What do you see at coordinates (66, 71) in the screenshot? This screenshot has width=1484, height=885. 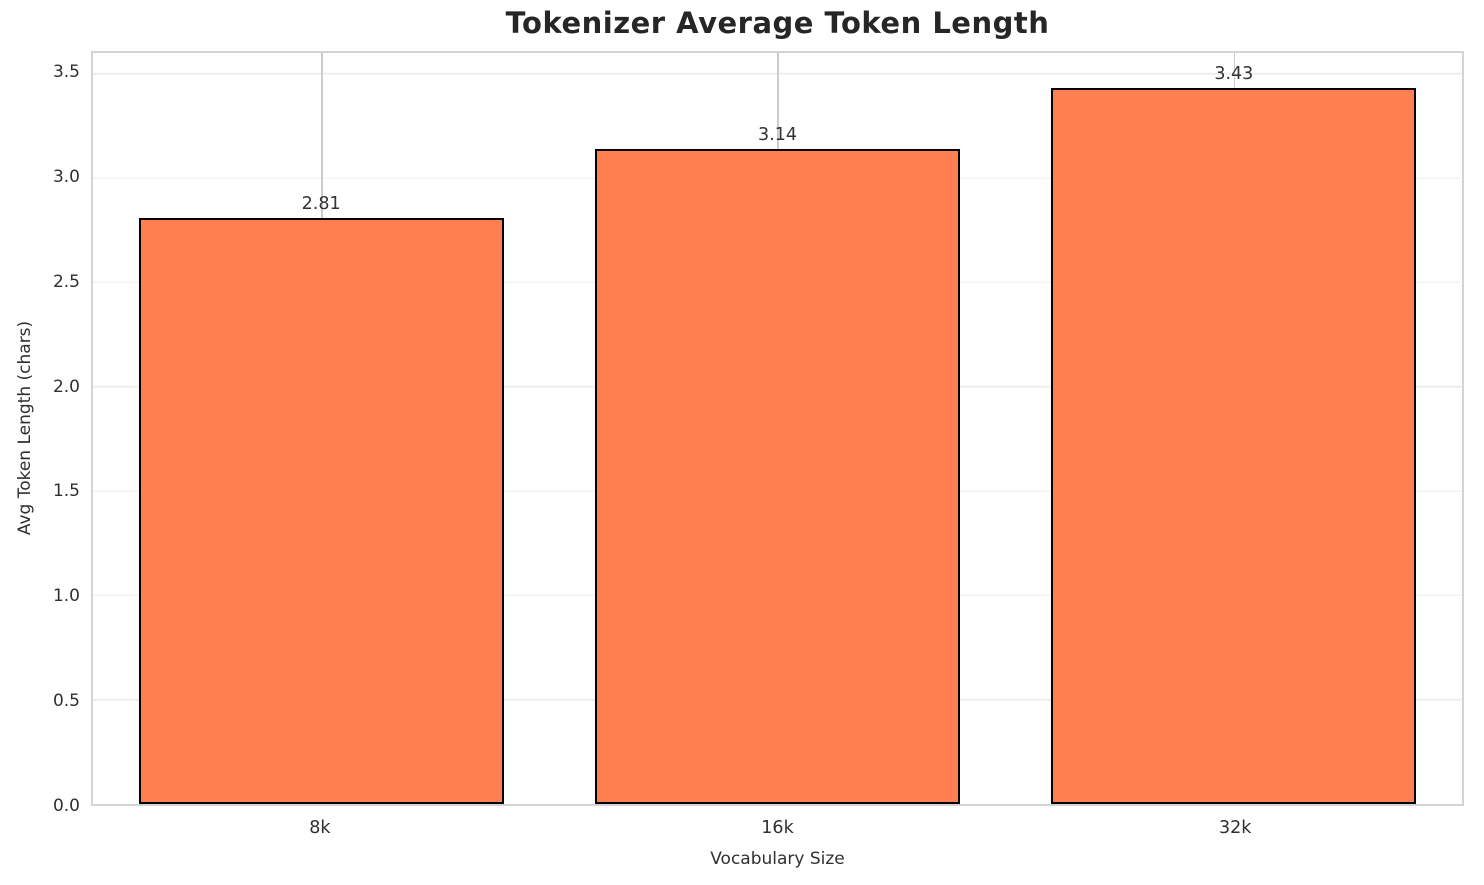 I see `y-tick-label: 3.5` at bounding box center [66, 71].